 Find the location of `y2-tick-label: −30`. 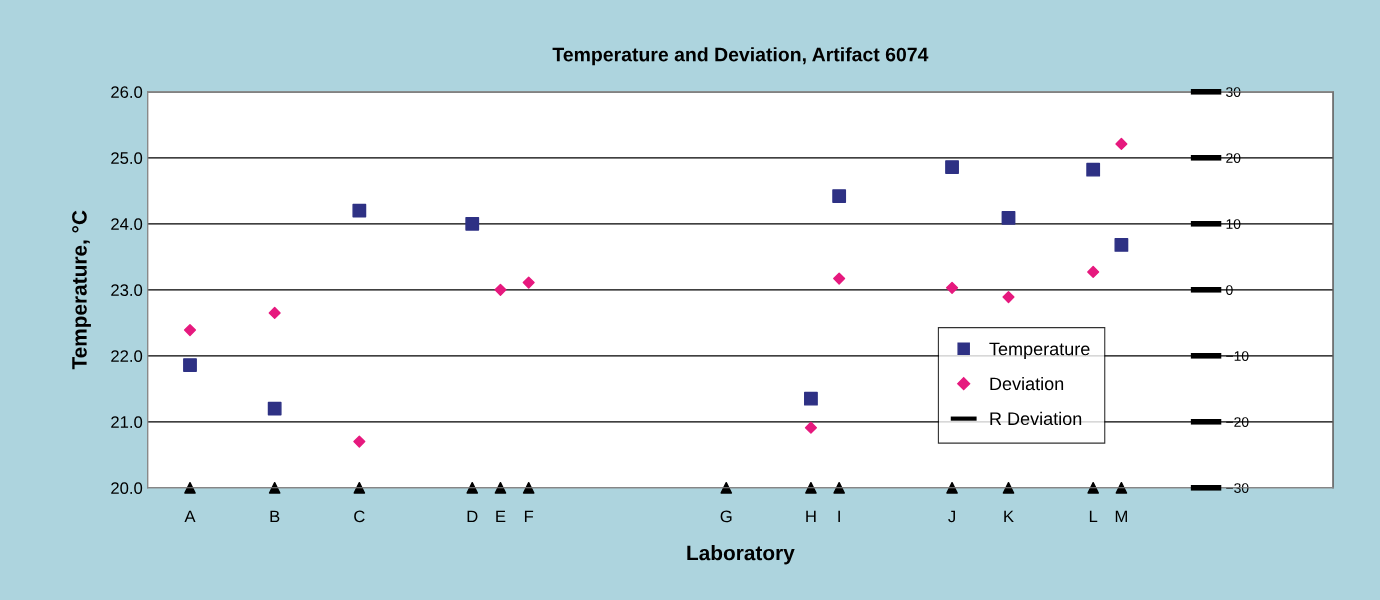

y2-tick-label: −30 is located at coordinates (1237, 488).